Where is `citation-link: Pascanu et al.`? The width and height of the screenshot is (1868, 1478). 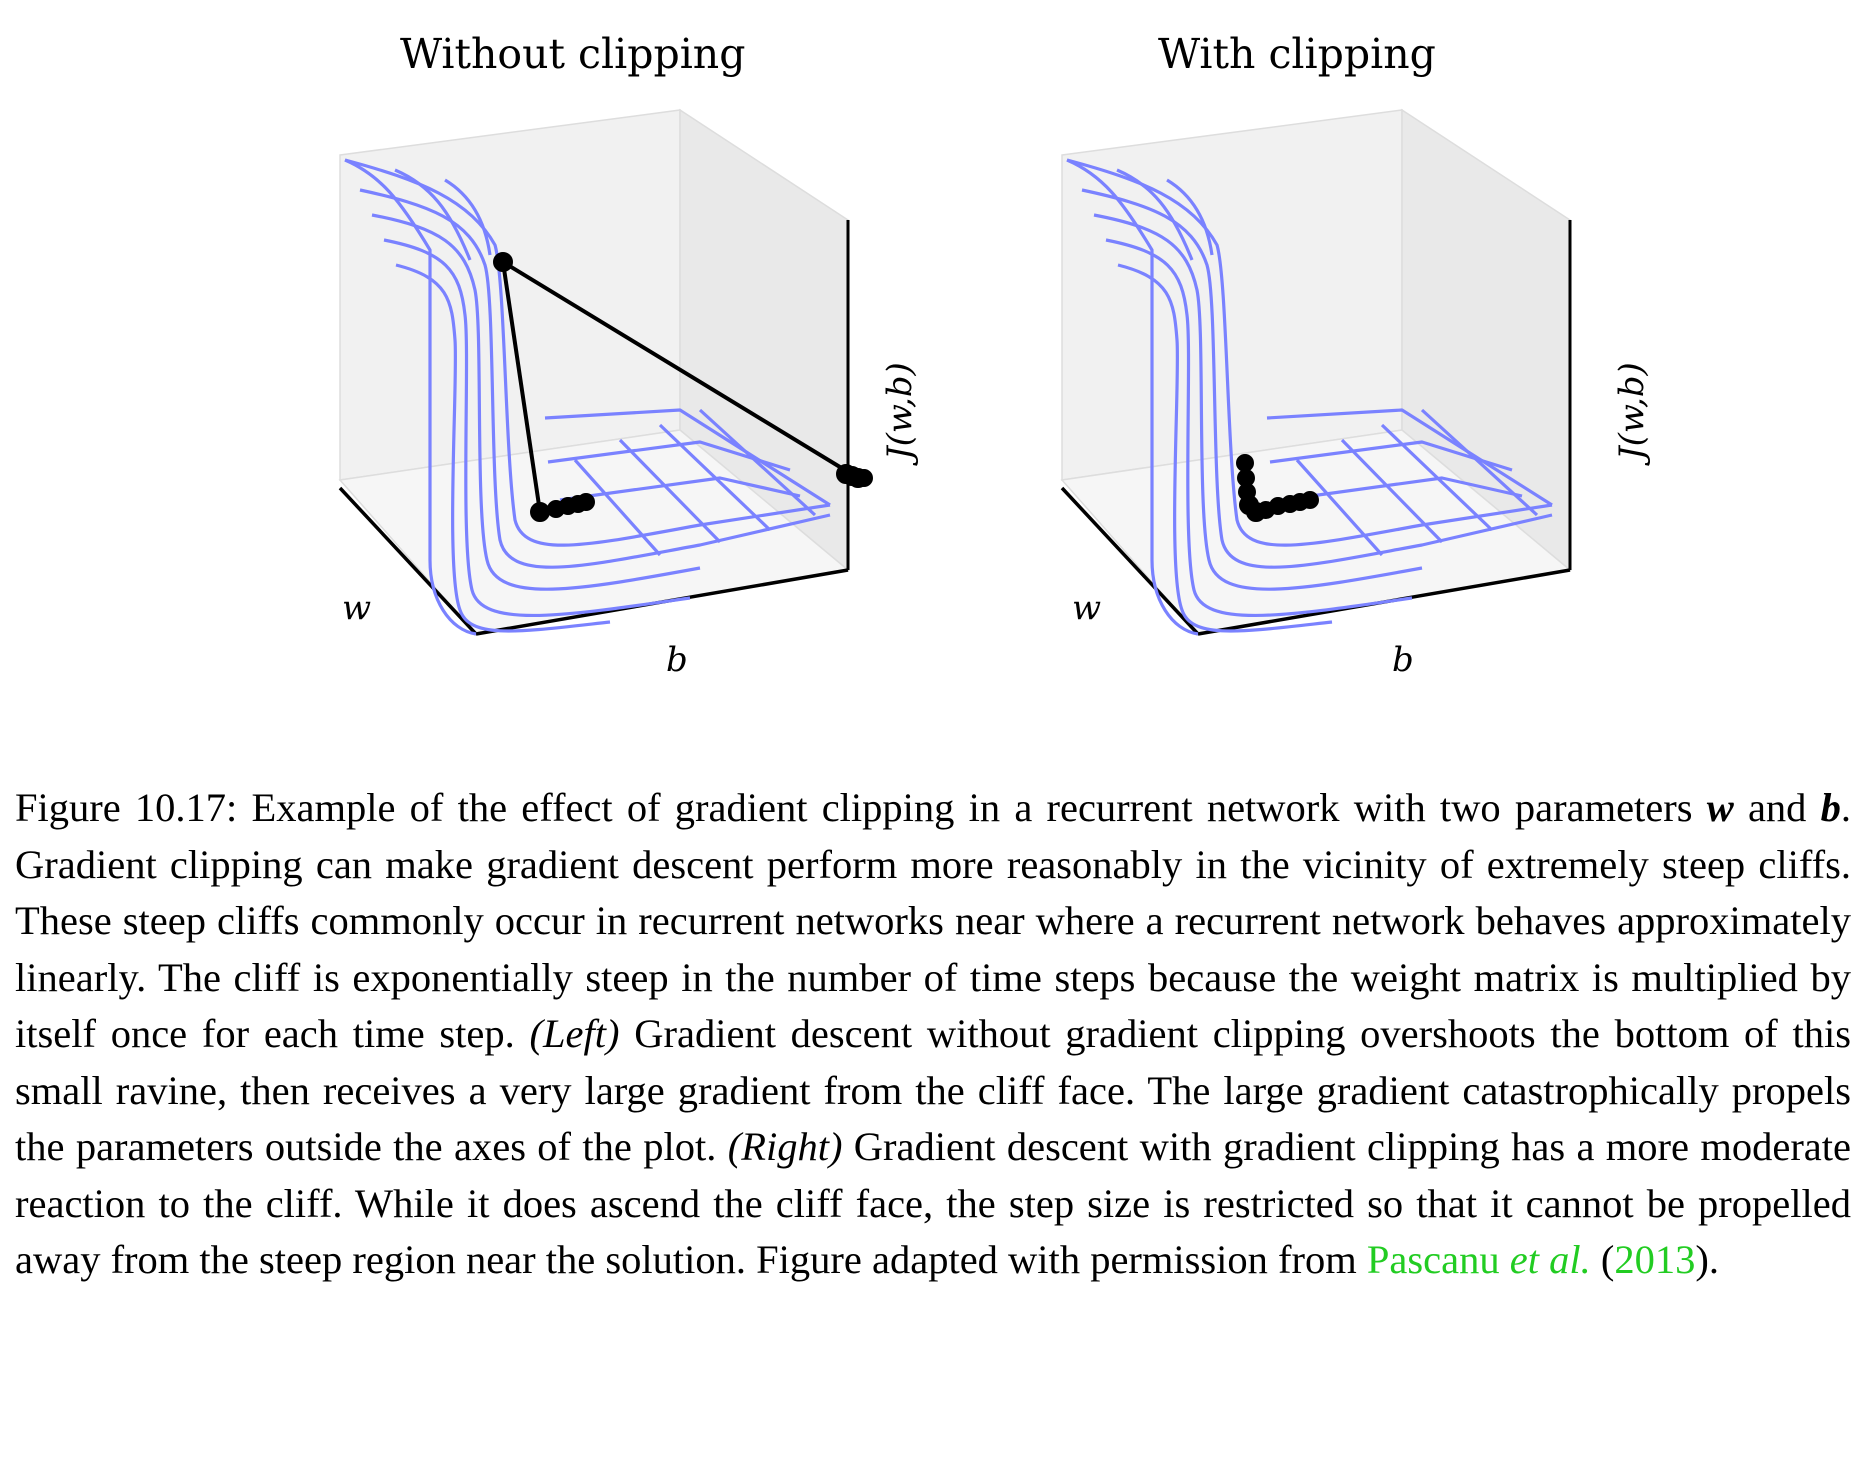 citation-link: Pascanu et al. is located at coordinates (1479, 1259).